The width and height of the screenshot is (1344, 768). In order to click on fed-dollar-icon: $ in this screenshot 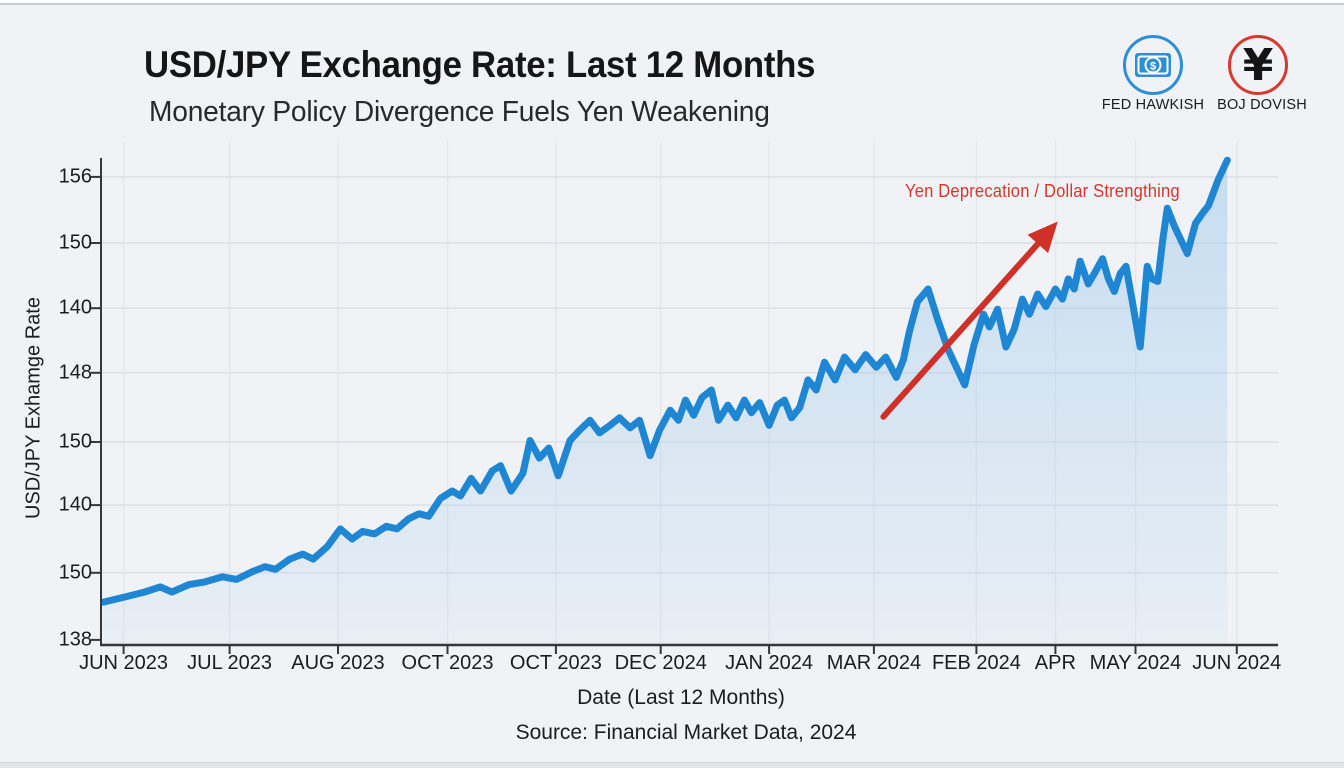, I will do `click(1153, 65)`.